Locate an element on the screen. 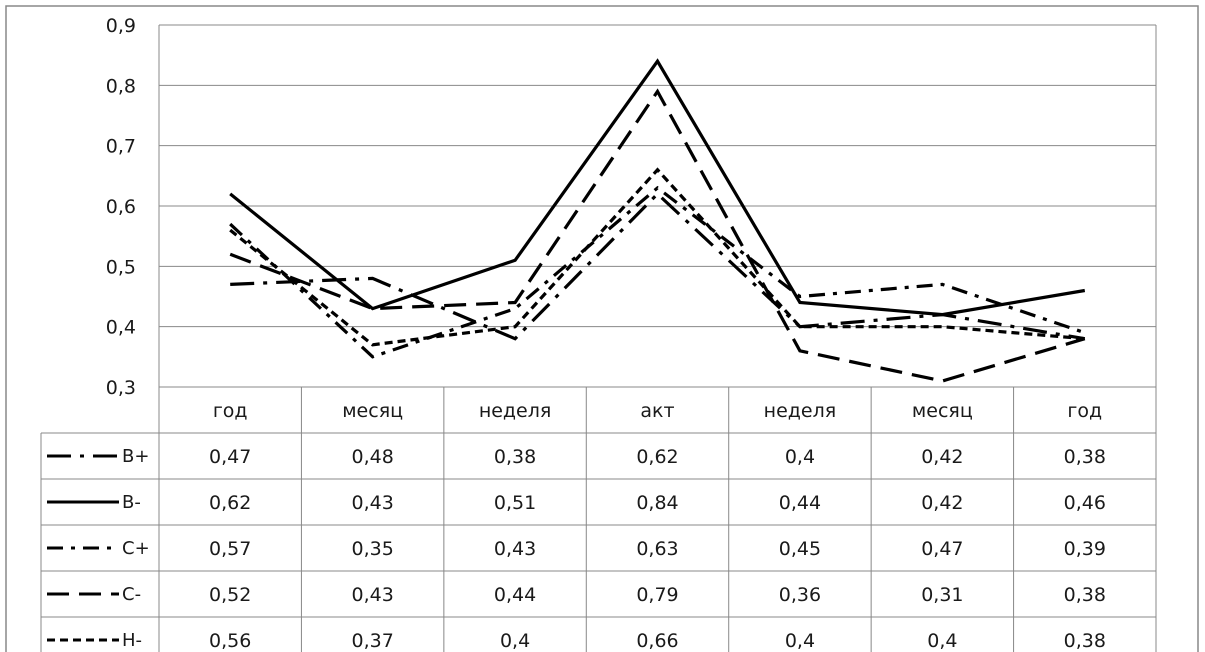 The width and height of the screenshot is (1205, 652). y-tick-label: 0,7 is located at coordinates (121, 147).